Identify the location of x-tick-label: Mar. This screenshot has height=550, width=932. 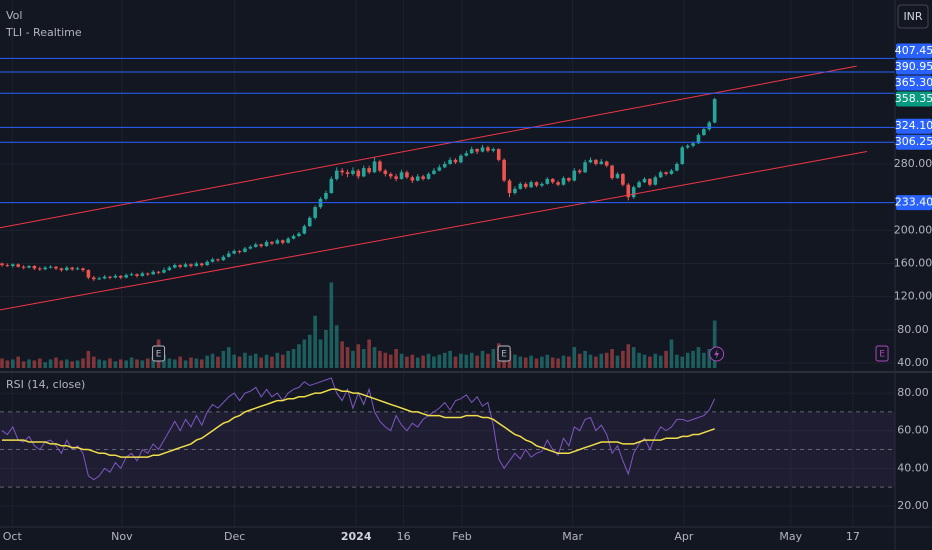
(572, 536).